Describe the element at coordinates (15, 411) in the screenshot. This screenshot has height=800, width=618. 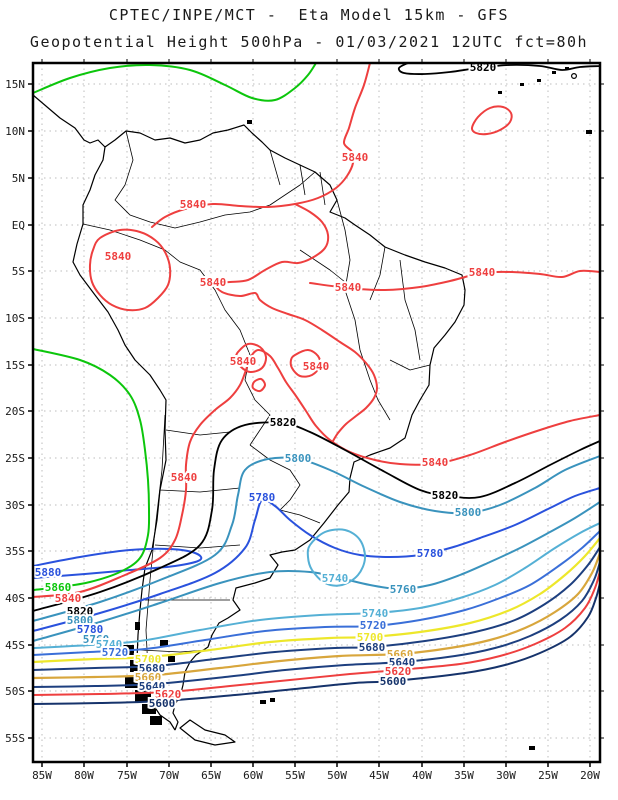
I see `lat-tick-label: 20S` at that location.